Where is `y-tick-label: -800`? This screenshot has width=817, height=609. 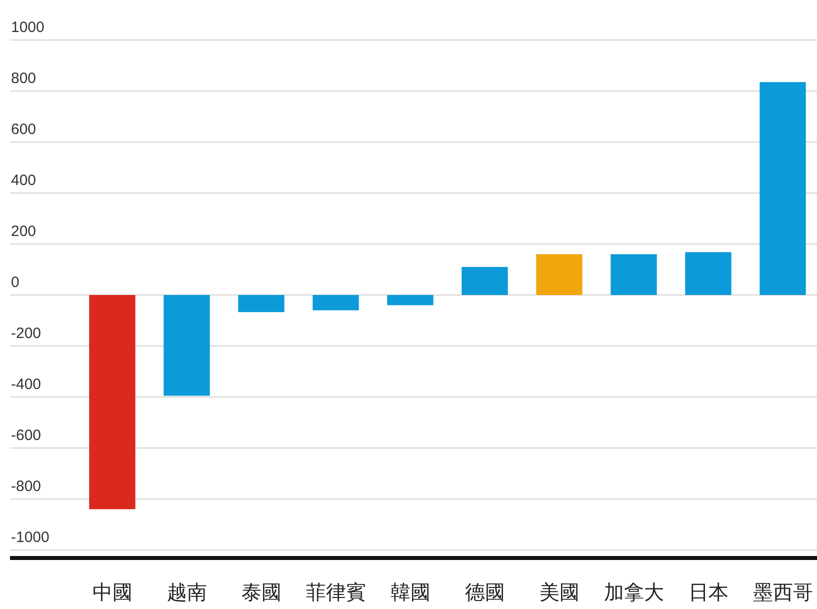
y-tick-label: -800 is located at coordinates (26, 486).